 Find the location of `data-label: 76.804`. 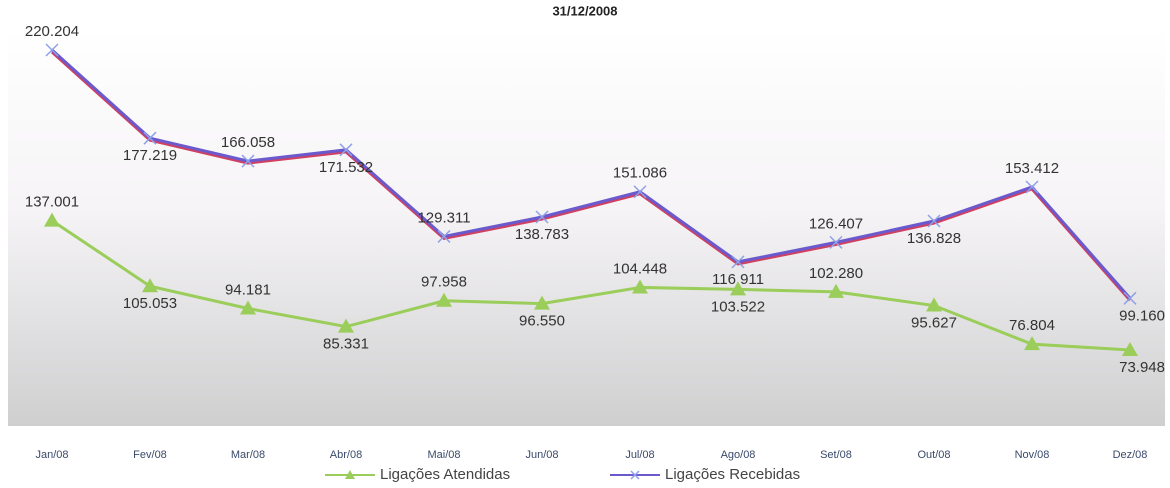

data-label: 76.804 is located at coordinates (1032, 325).